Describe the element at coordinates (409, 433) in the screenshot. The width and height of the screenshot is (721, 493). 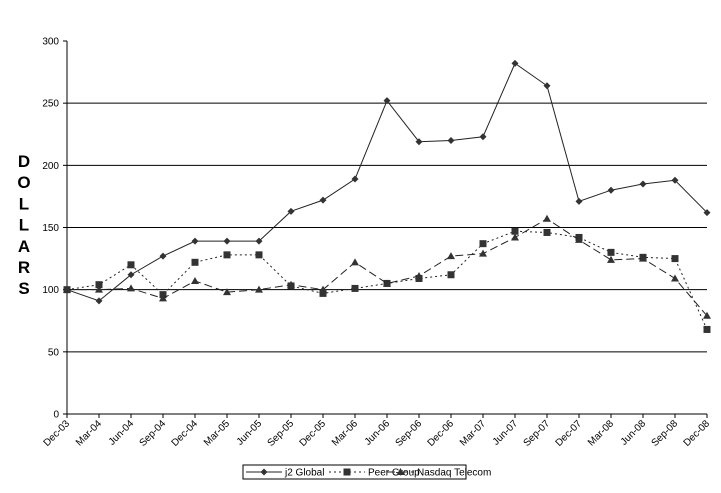
I see `x-tick-label: Sep-06` at that location.